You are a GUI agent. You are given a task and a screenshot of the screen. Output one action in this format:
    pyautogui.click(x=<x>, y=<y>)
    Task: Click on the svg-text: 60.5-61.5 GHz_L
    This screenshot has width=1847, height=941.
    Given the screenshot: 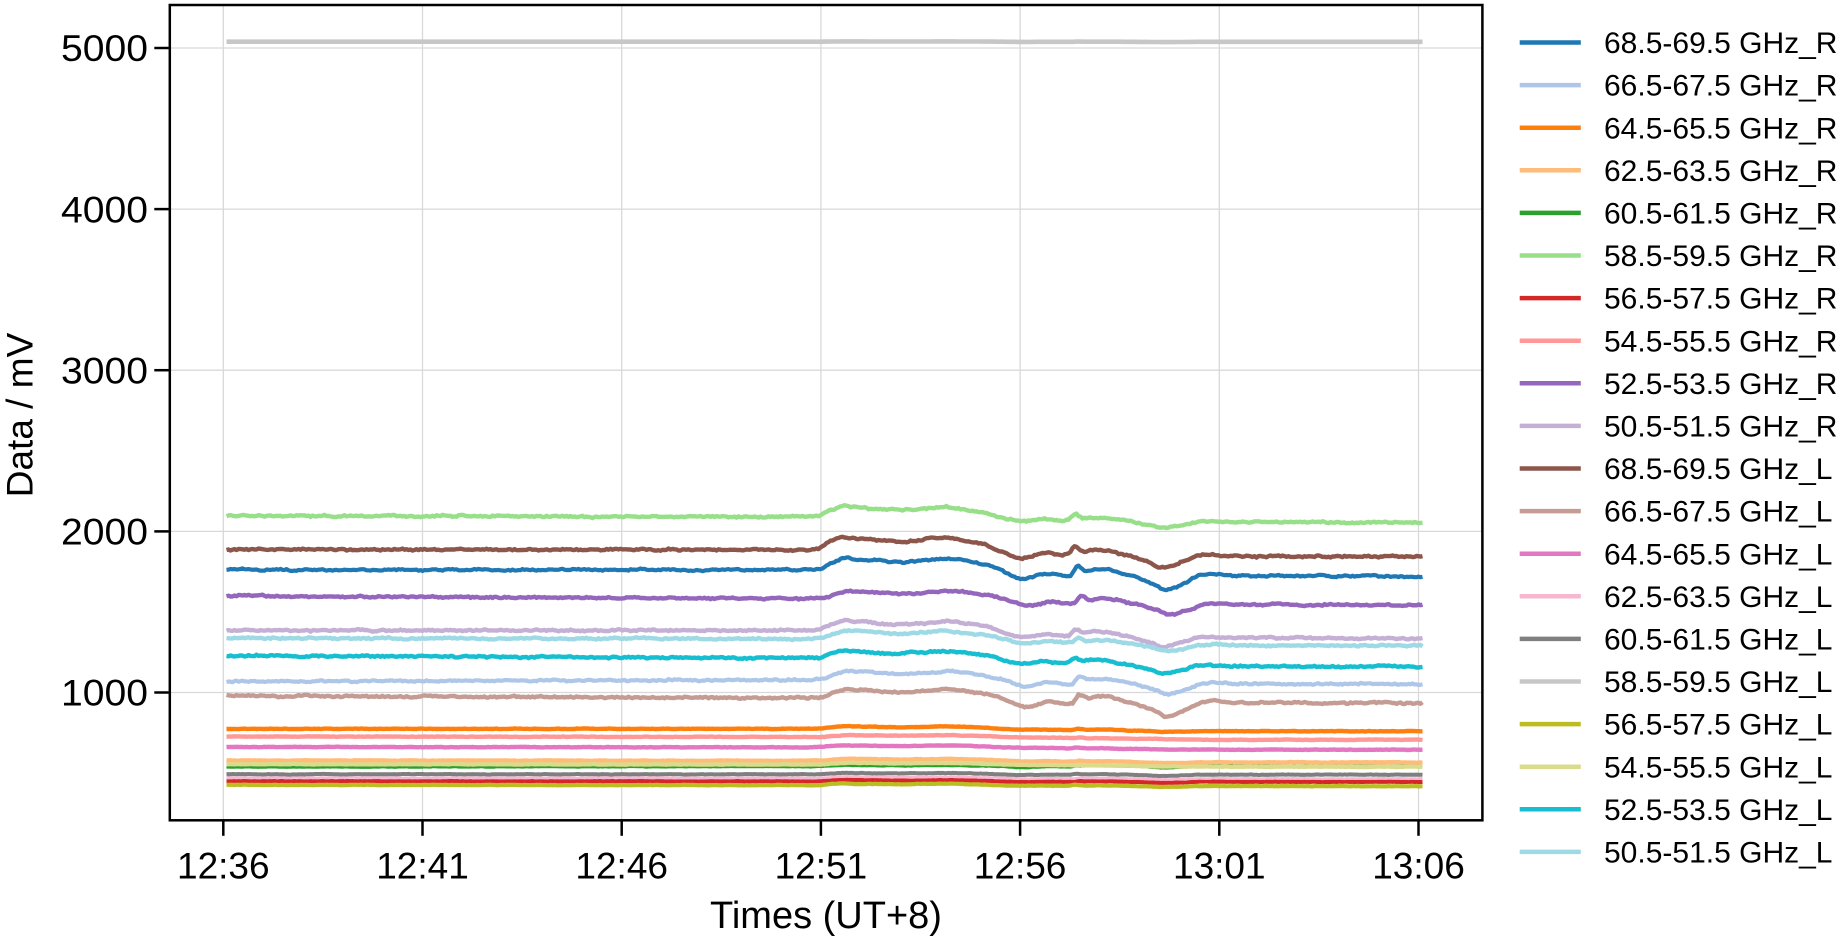 What is the action you would take?
    pyautogui.click(x=1718, y=640)
    